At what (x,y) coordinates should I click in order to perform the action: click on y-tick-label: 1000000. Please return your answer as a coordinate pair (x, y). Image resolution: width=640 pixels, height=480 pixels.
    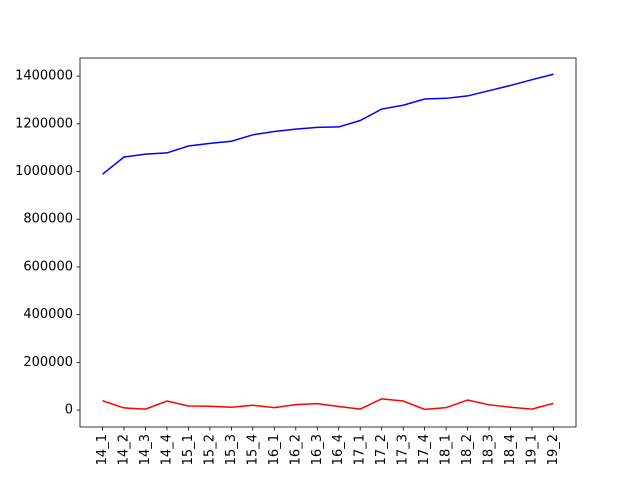
    Looking at the image, I should click on (44, 171).